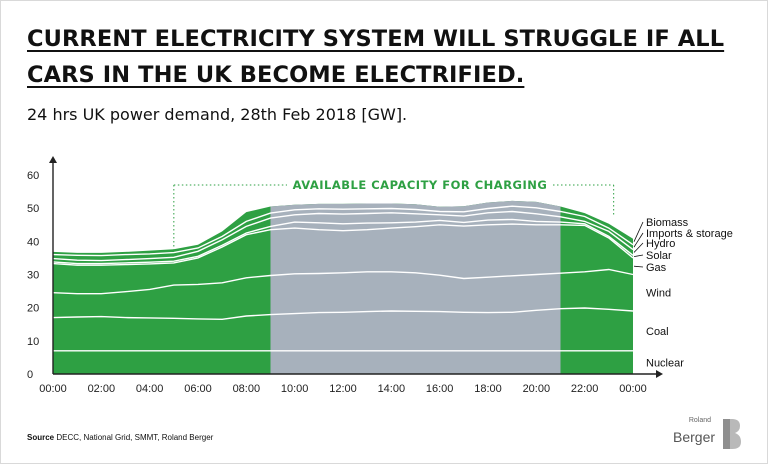 The height and width of the screenshot is (465, 768). What do you see at coordinates (41, 437) in the screenshot?
I see `source-label: Source` at bounding box center [41, 437].